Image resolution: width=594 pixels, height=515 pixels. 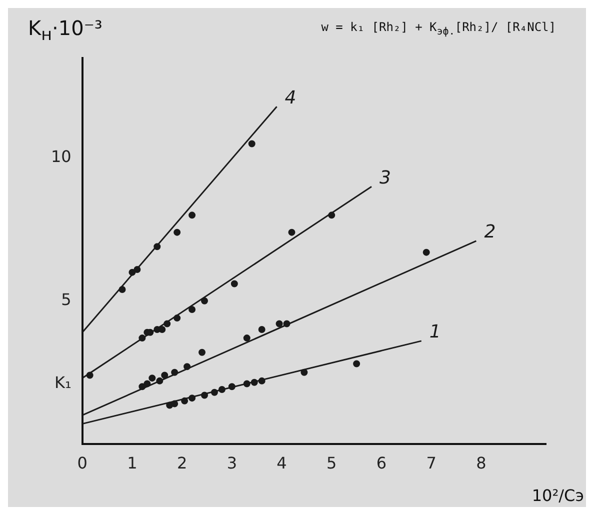 I want to click on y-axis-title: K$_{н}$·10⁻³, so click(x=65, y=30).